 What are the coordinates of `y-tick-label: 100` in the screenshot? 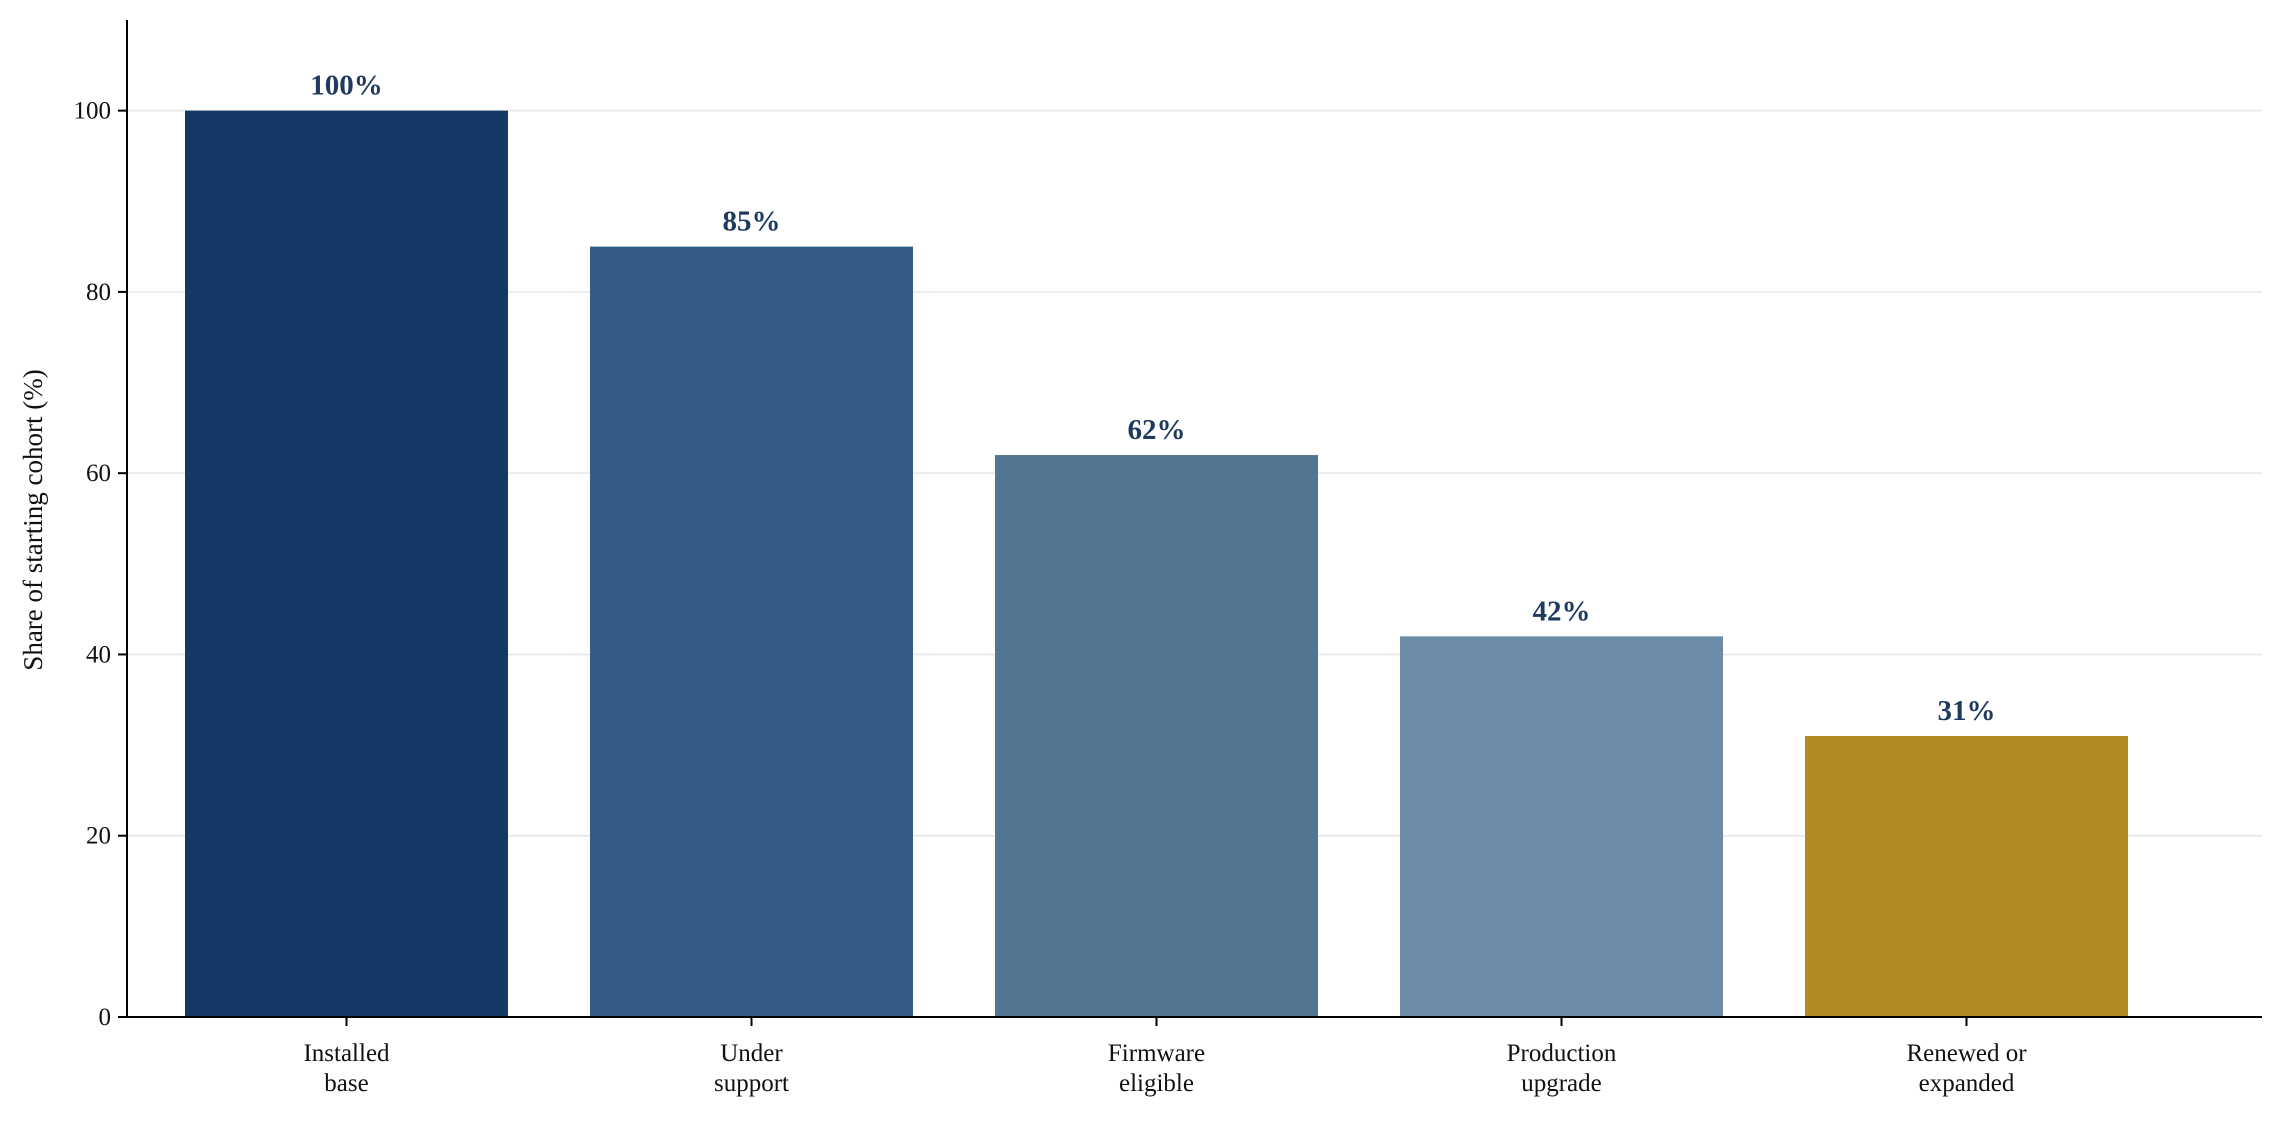 It's located at (93, 111).